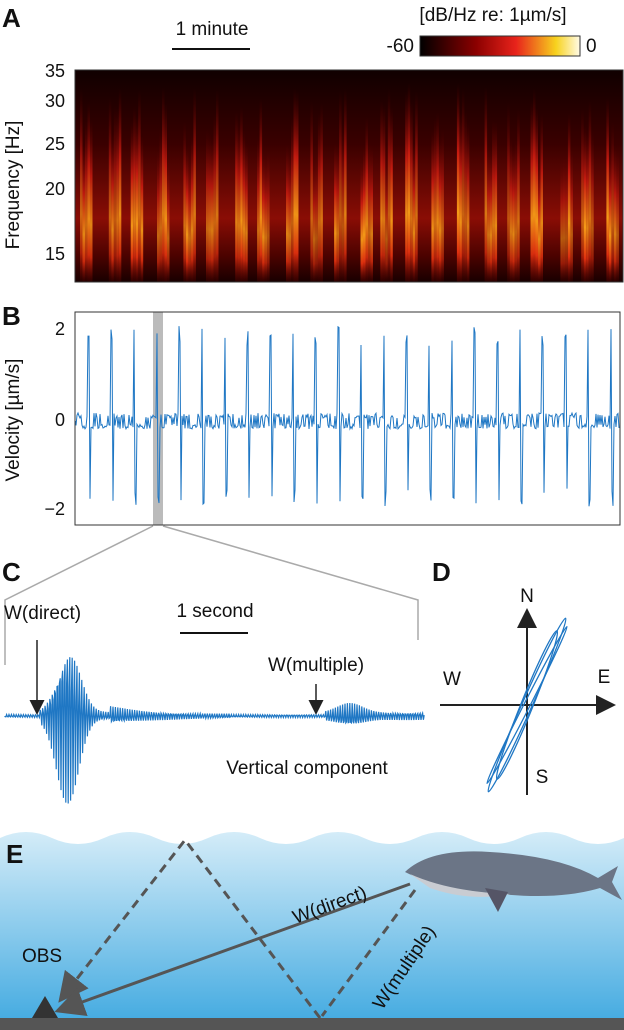 This screenshot has height=1030, width=624. I want to click on panel-label: C, so click(11, 572).